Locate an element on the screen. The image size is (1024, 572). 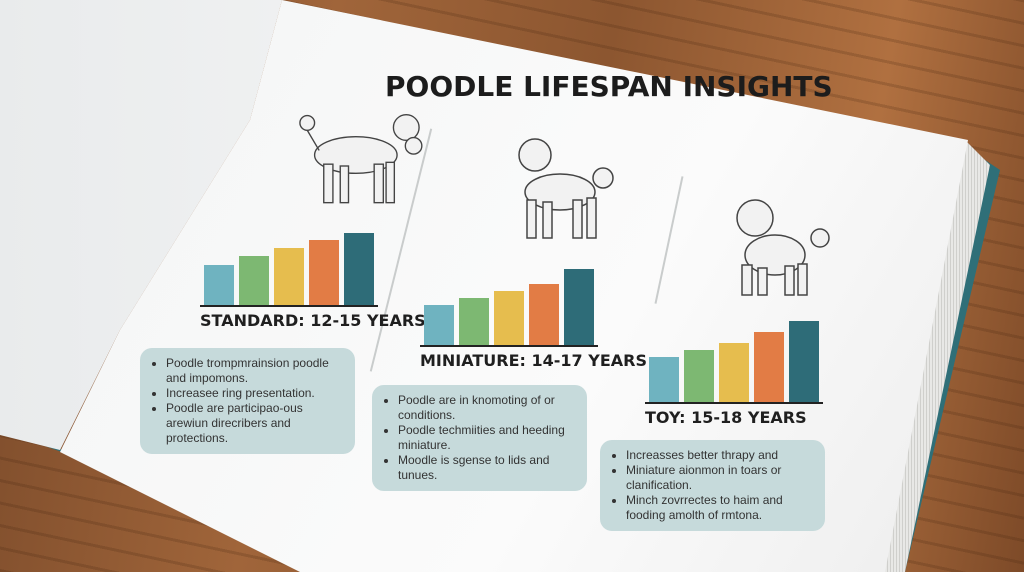
section-1: MINIATURE: 14-17 YEARS is located at coordinates (533, 313).